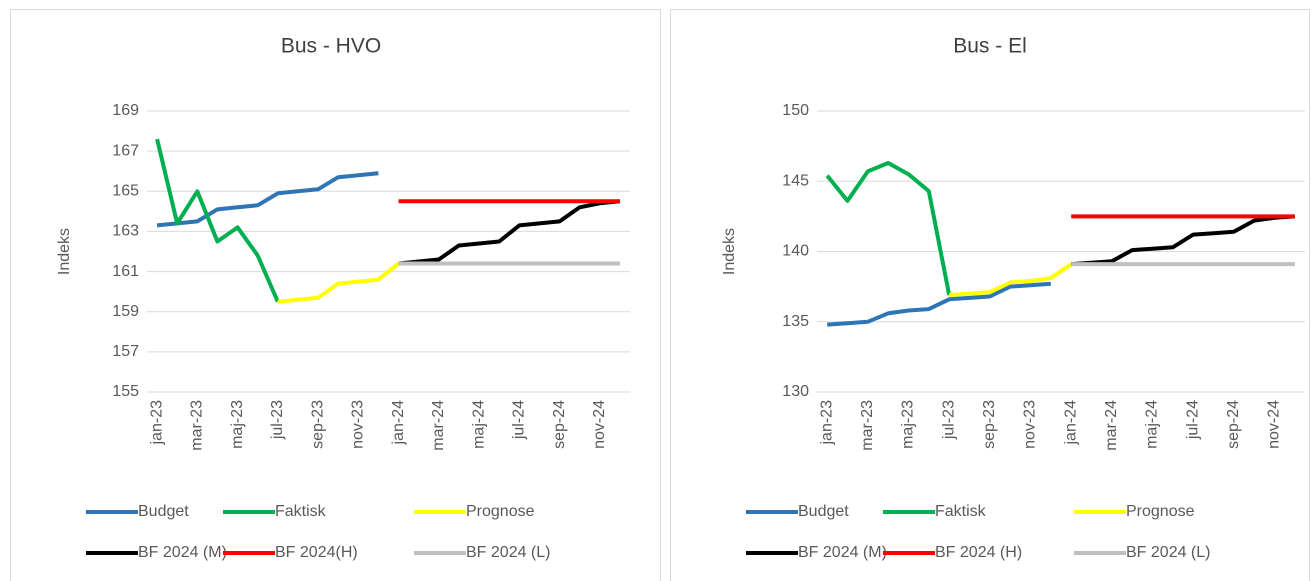 The width and height of the screenshot is (1312, 581). What do you see at coordinates (795, 110) in the screenshot?
I see `y-tick-label: 150` at bounding box center [795, 110].